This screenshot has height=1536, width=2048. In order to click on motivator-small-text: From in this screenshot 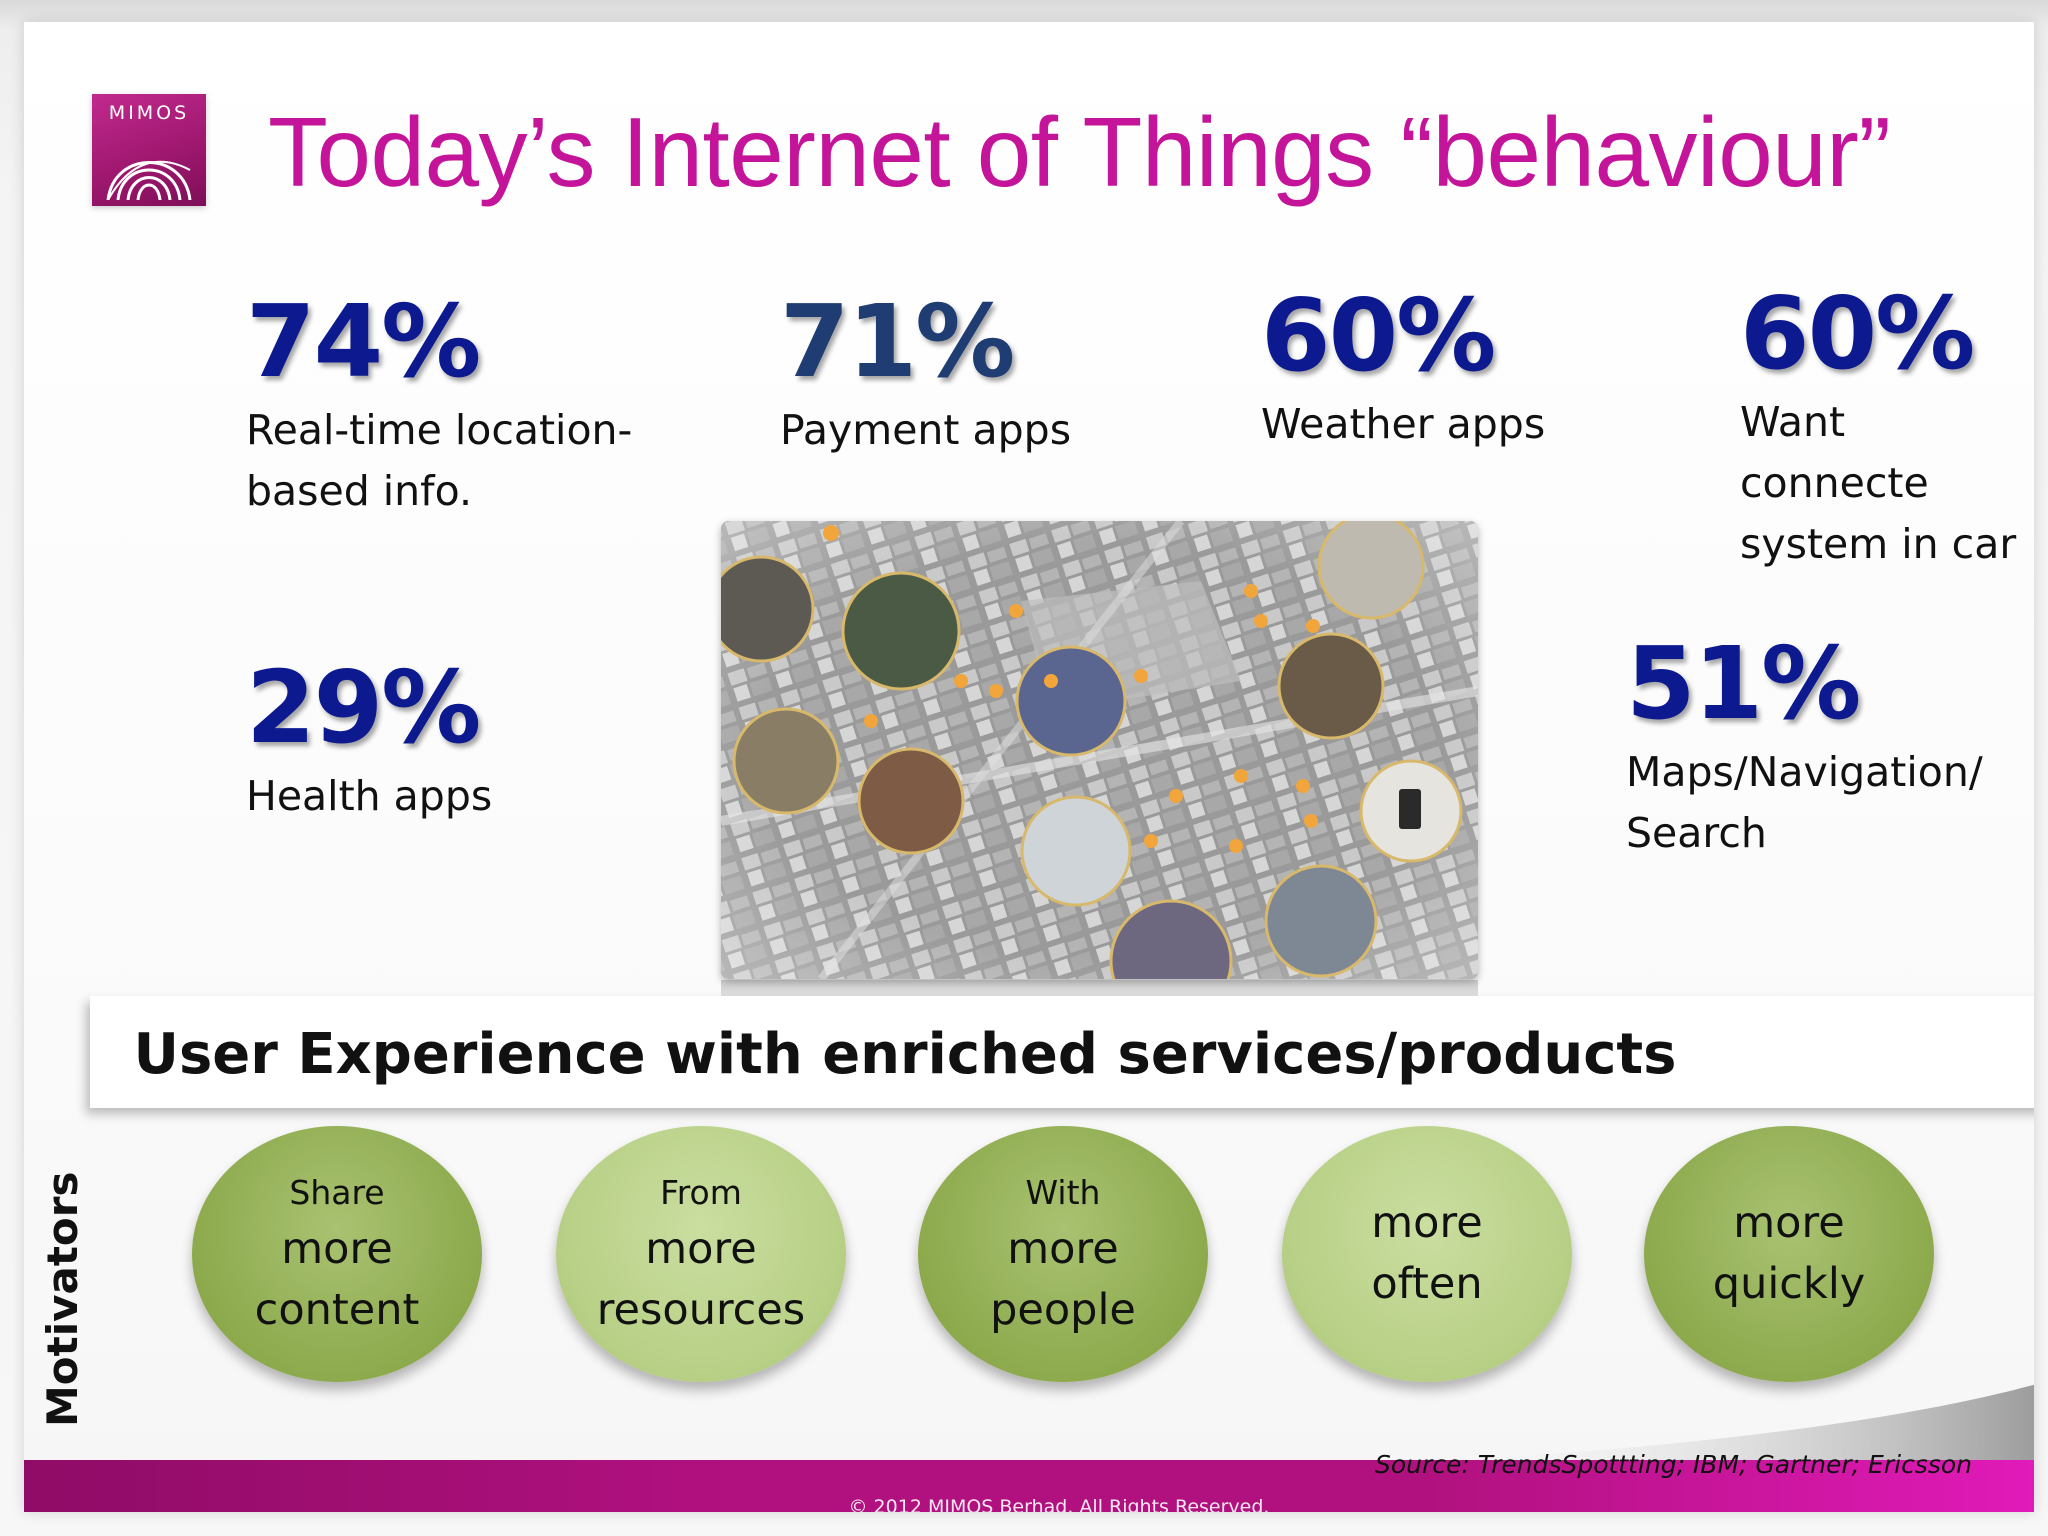, I will do `click(701, 1192)`.